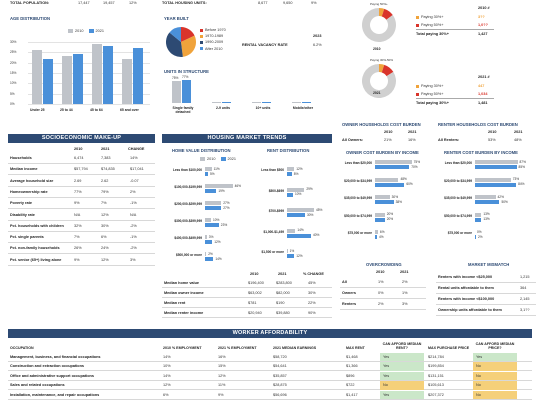  What do you see at coordinates (265, 45) in the screenshot?
I see `vacancy-label: RENTAL VACANCY RATE` at bounding box center [265, 45].